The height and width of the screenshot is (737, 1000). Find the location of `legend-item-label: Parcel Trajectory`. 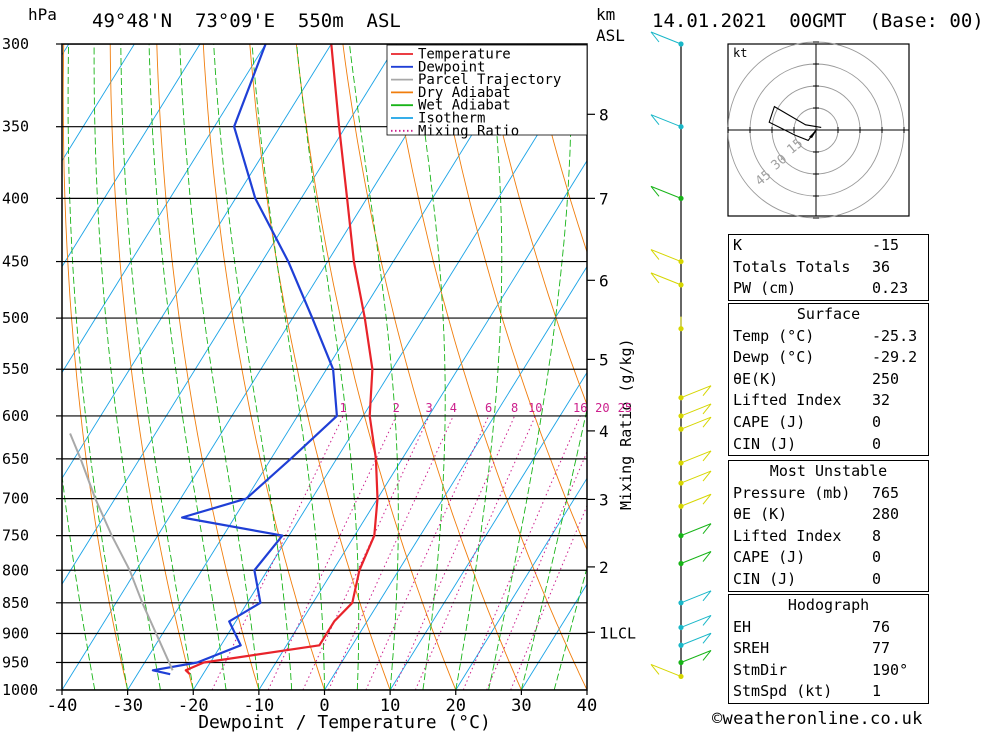

legend-item-label: Parcel Trajectory is located at coordinates (489, 80).